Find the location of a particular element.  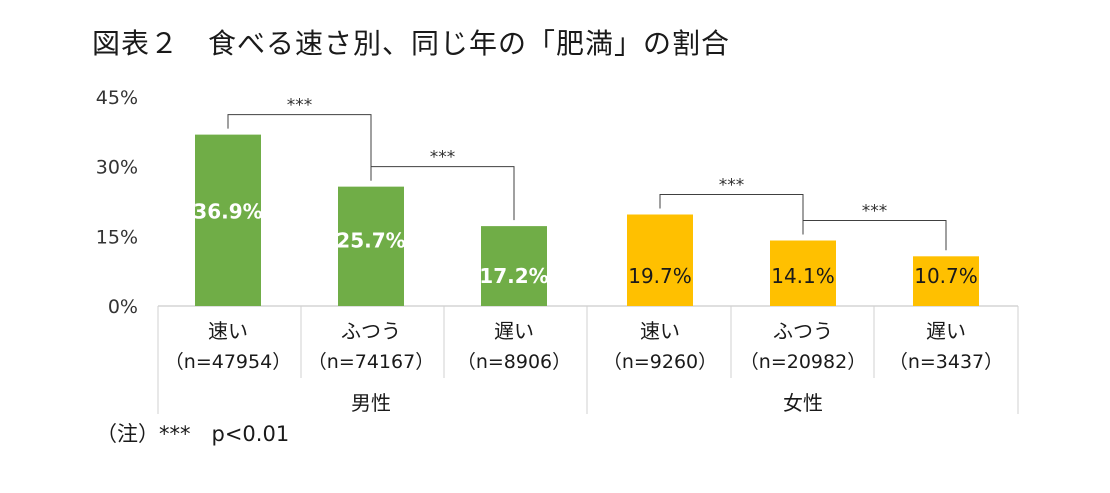

sample-size-label: （n=3437） is located at coordinates (946, 362).